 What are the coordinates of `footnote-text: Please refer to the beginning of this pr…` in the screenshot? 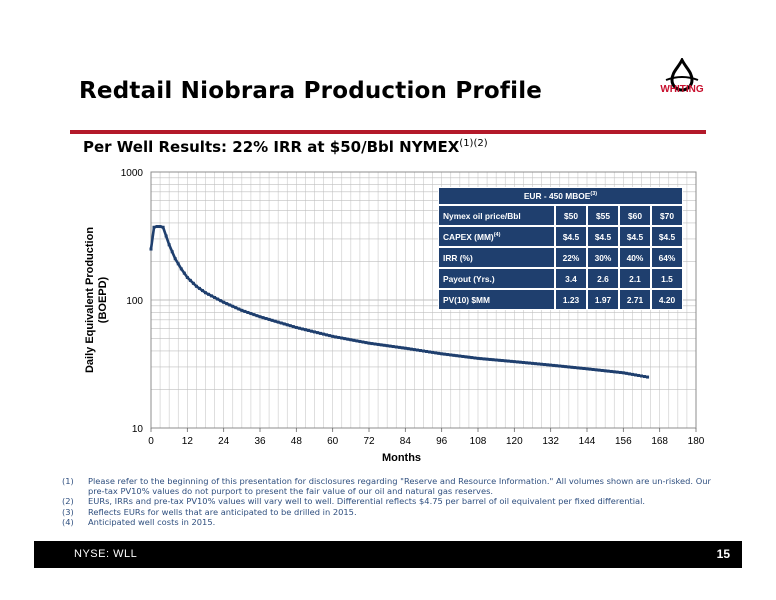 It's located at (399, 486).